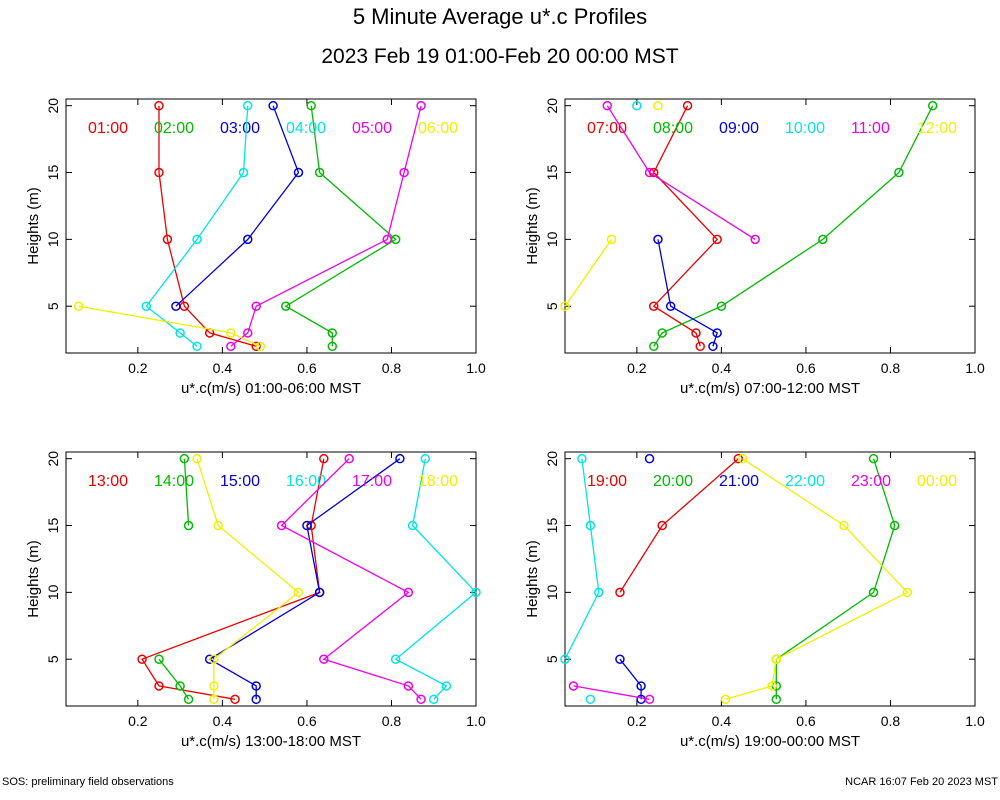  I want to click on legend-entry: 01:00, so click(108, 128).